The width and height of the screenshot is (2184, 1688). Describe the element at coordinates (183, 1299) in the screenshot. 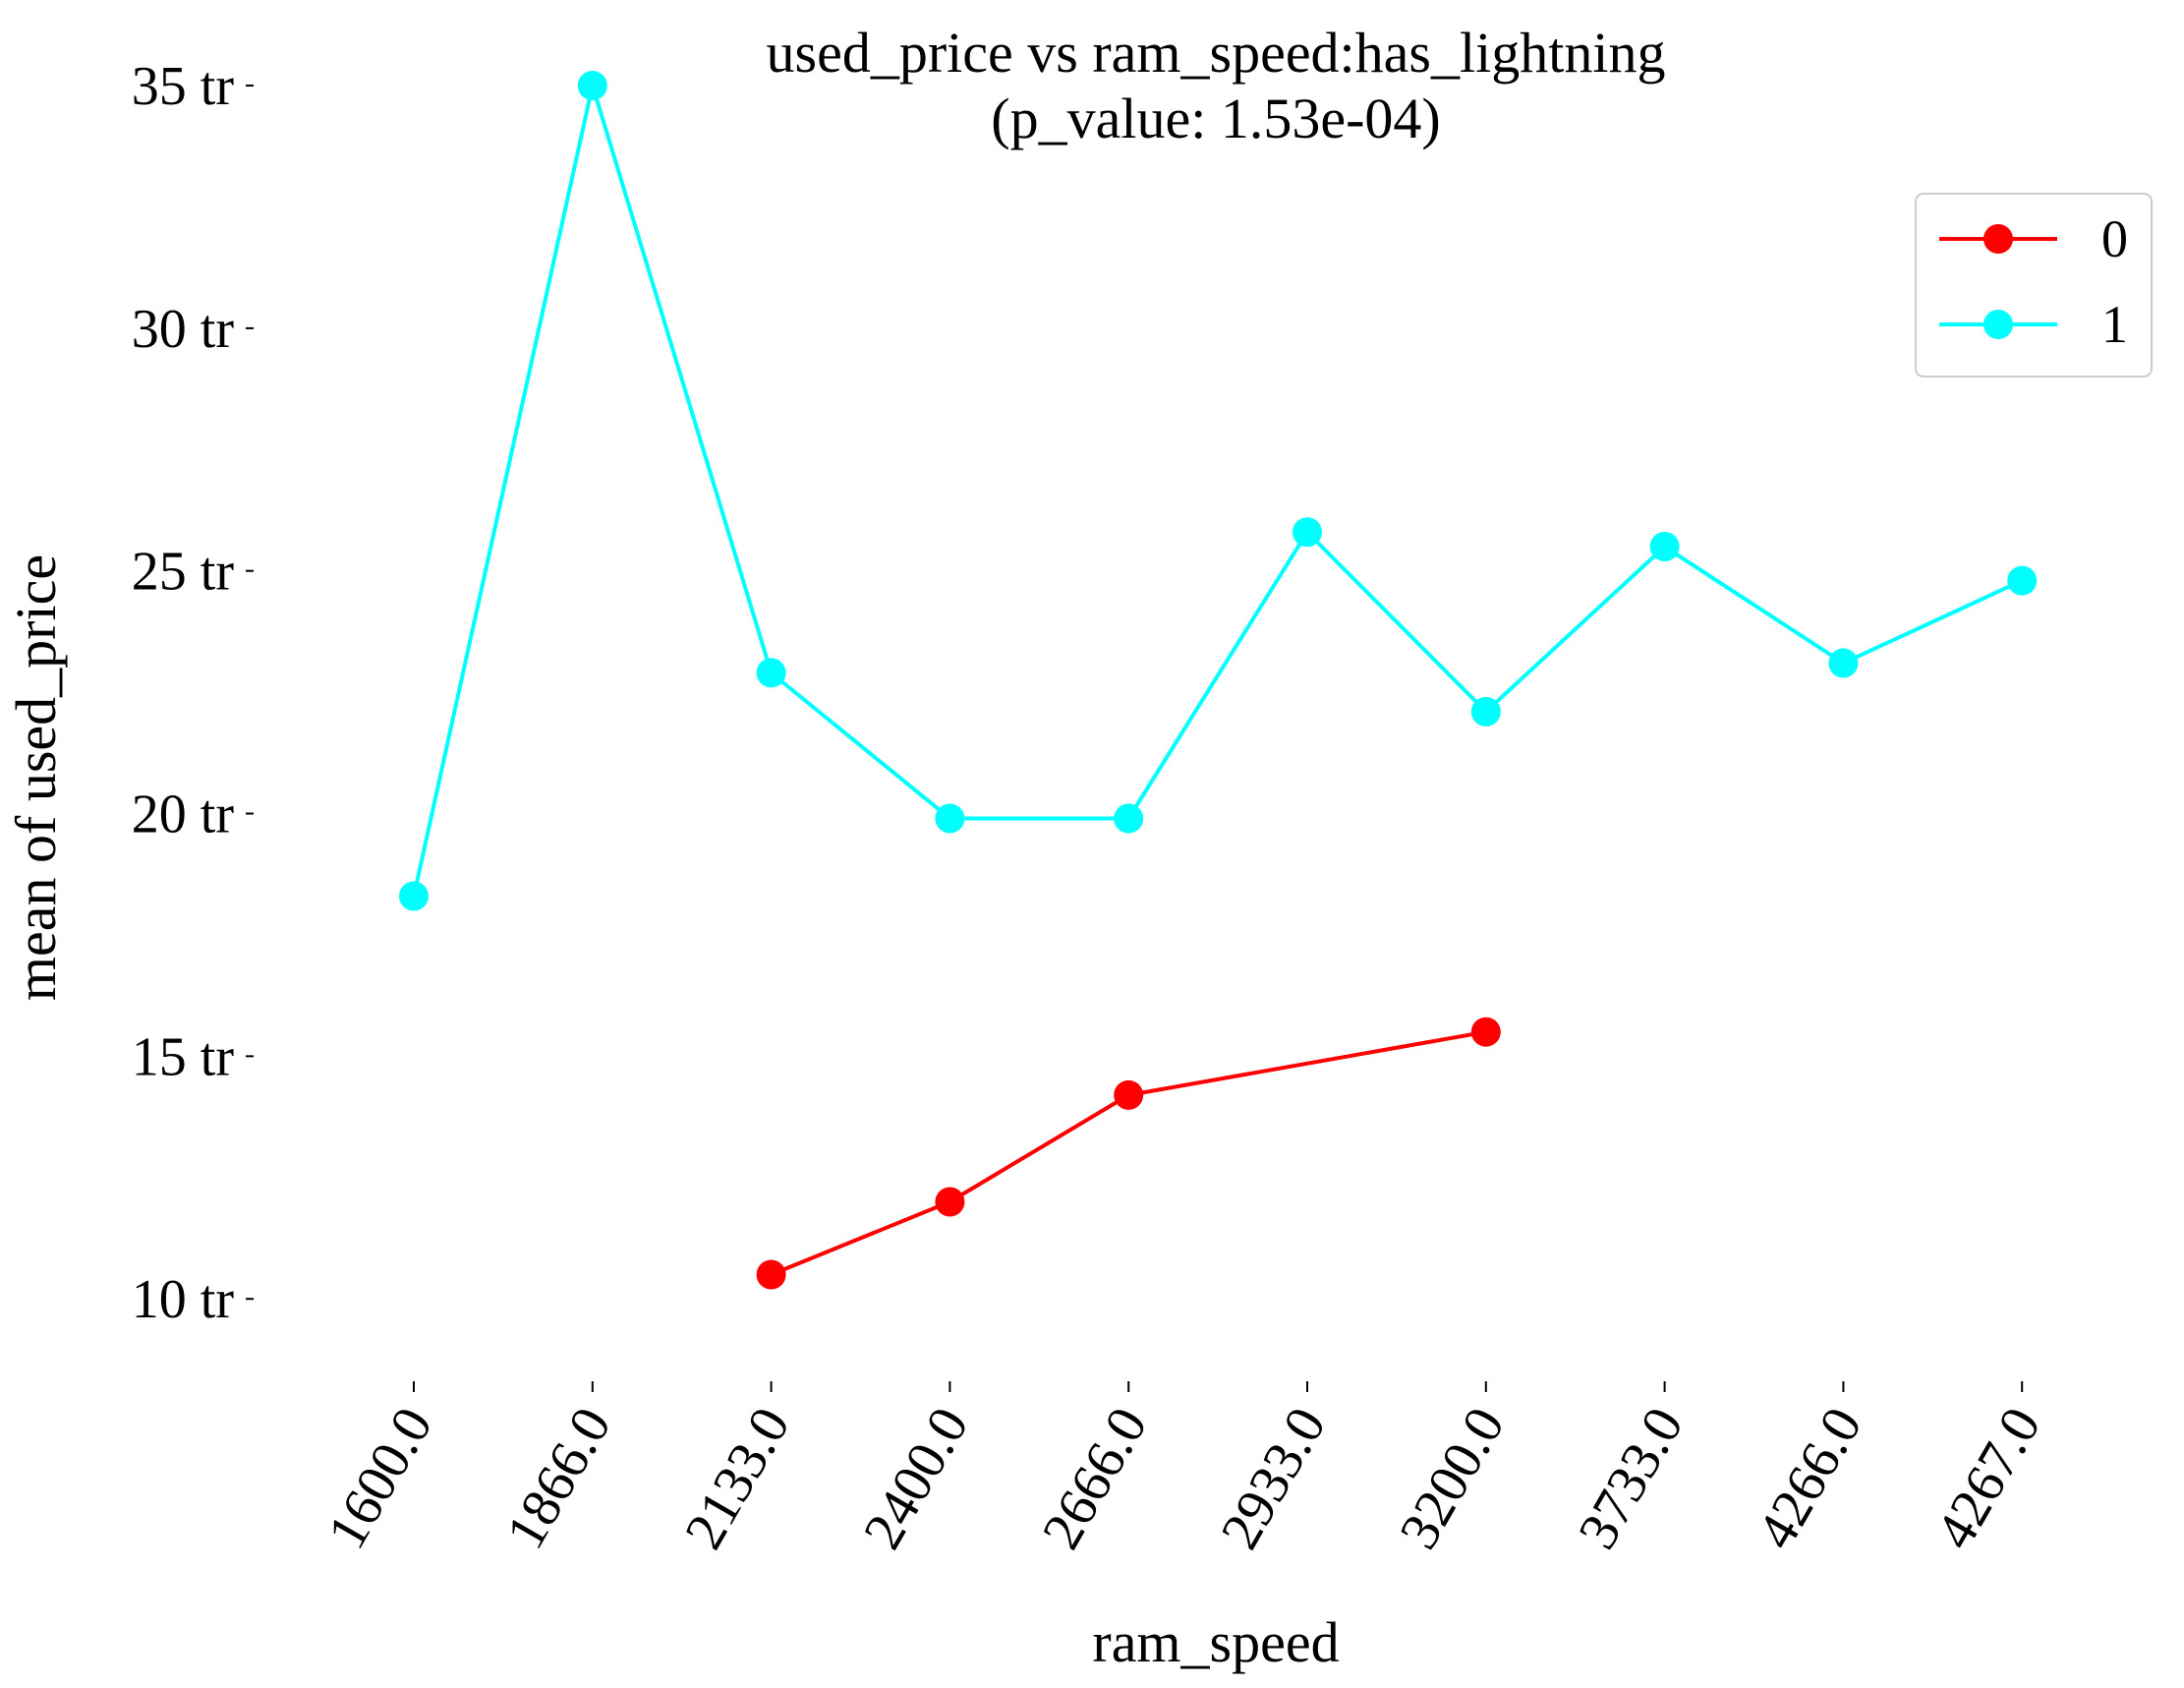

I see `y-tick-label: 10 tr` at that location.